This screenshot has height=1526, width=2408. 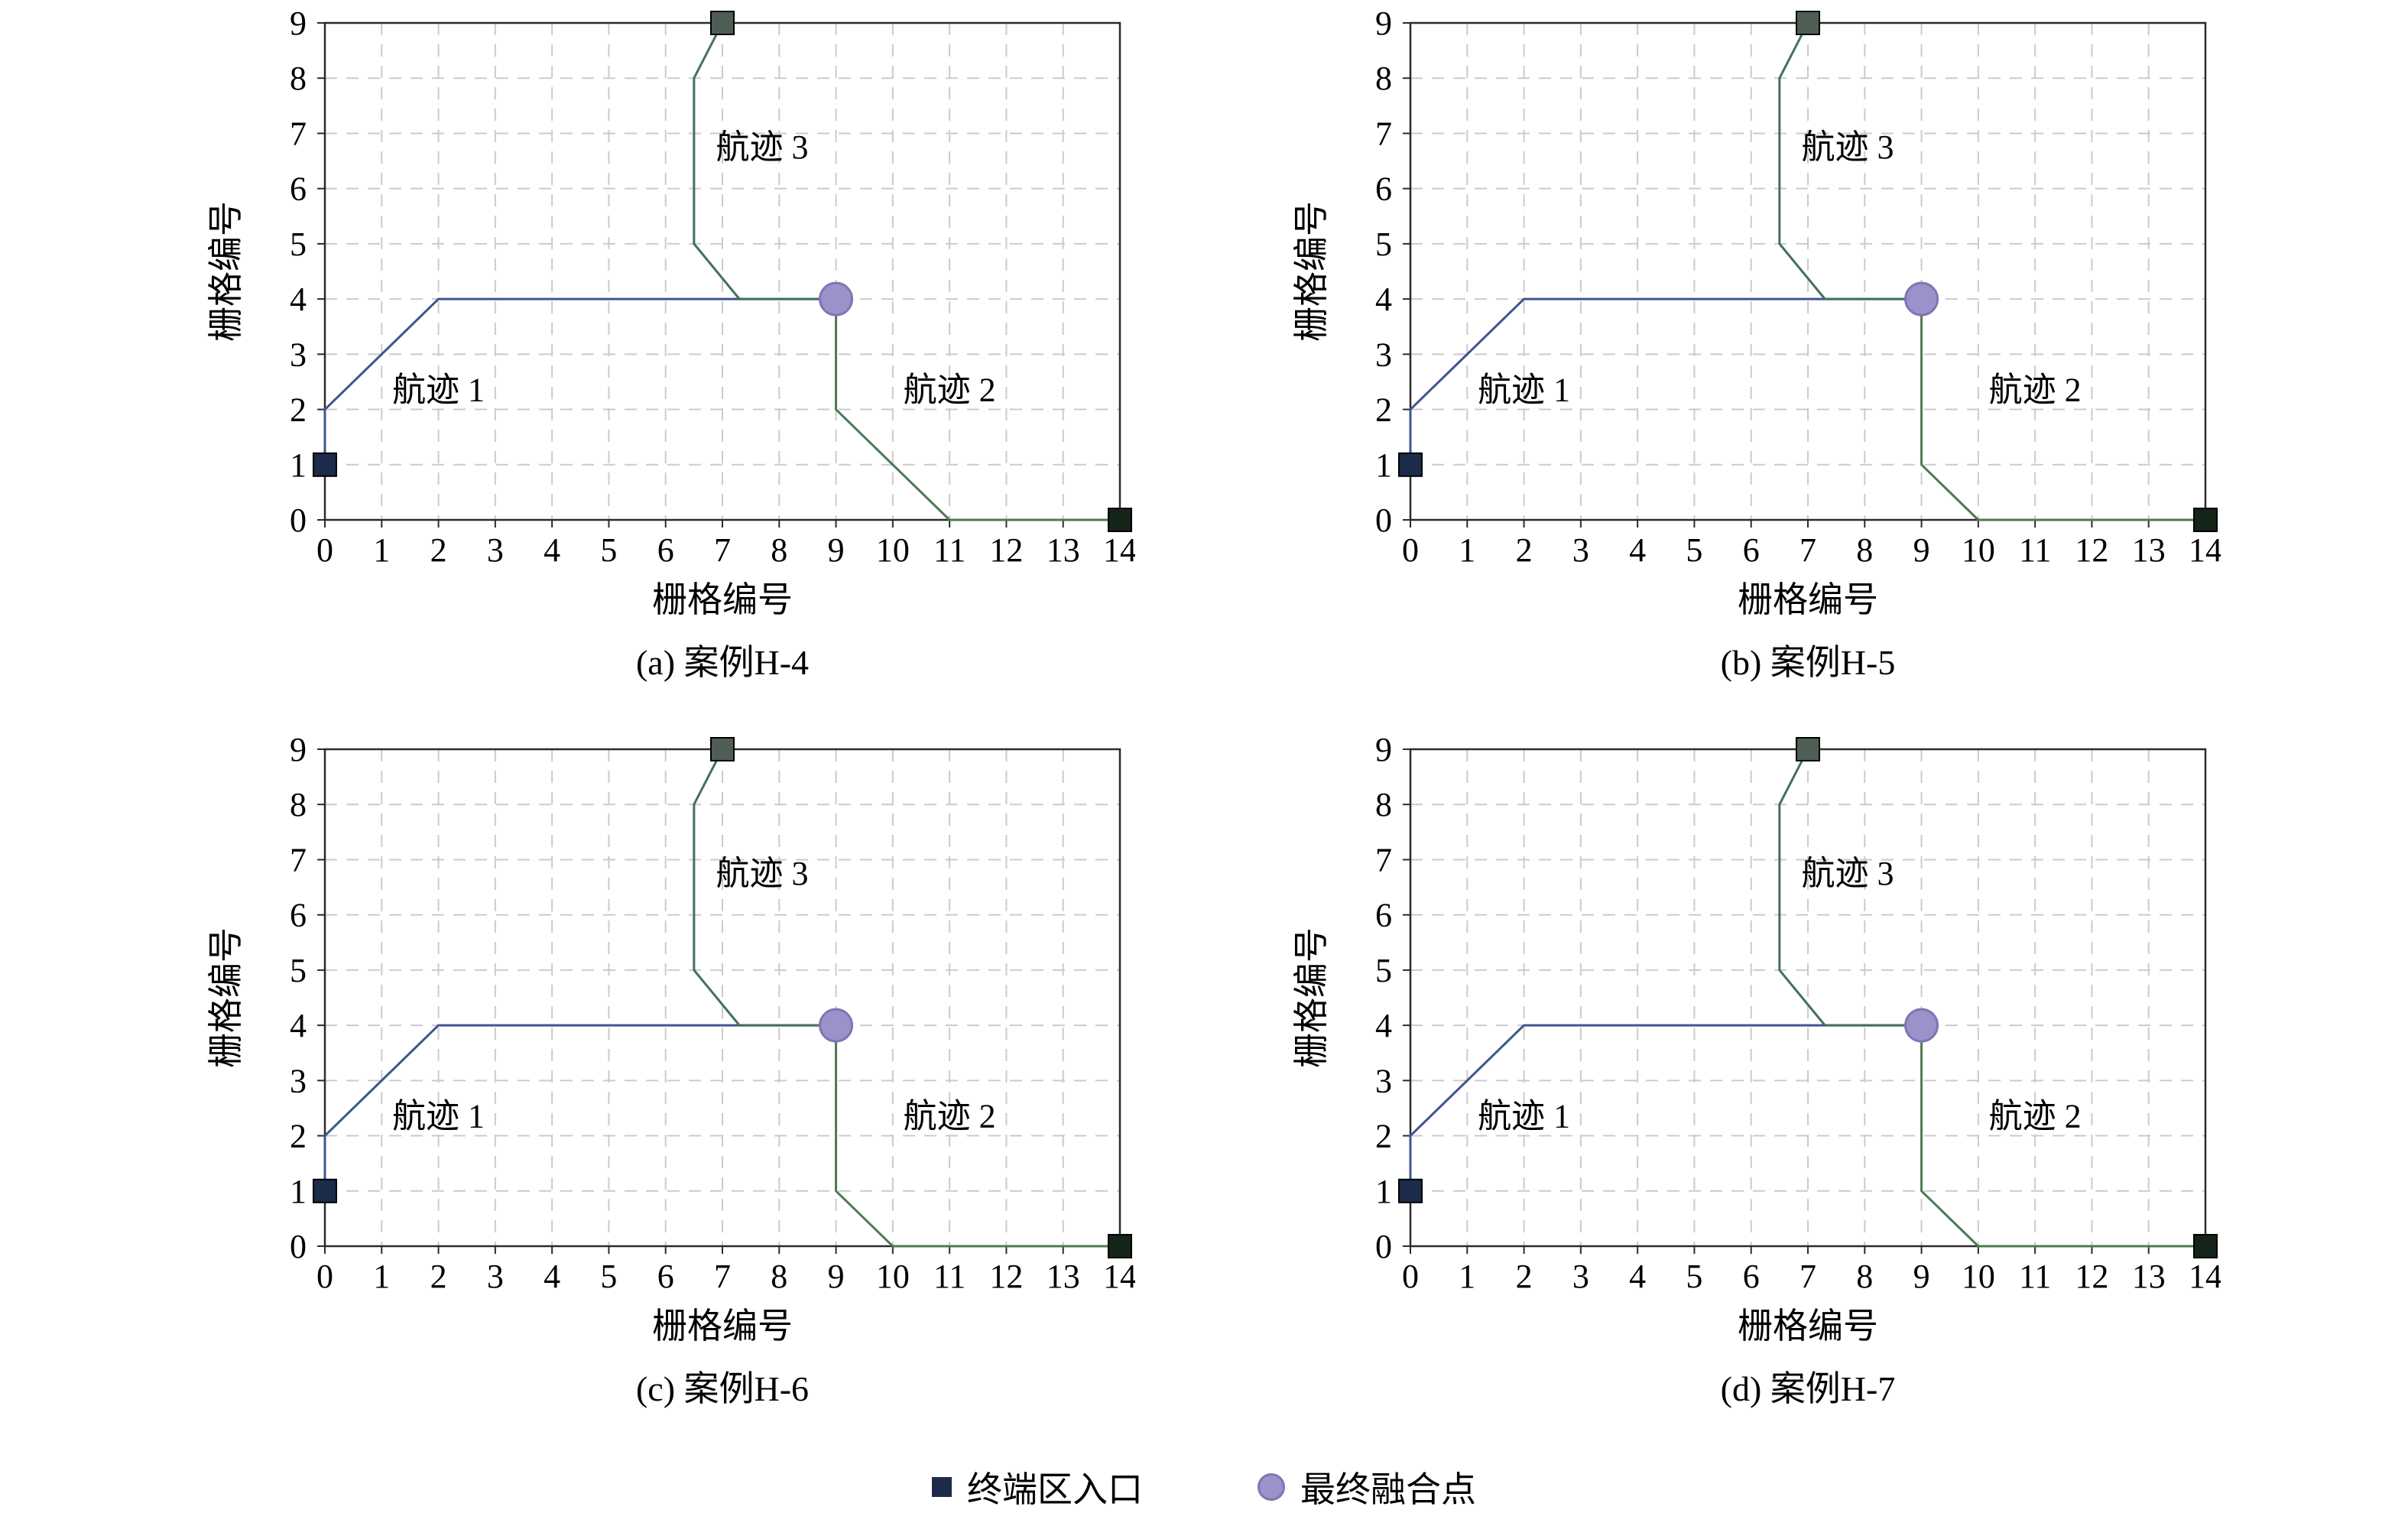 I want to click on legend-item-entry: 终端区入口, so click(x=1038, y=1487).